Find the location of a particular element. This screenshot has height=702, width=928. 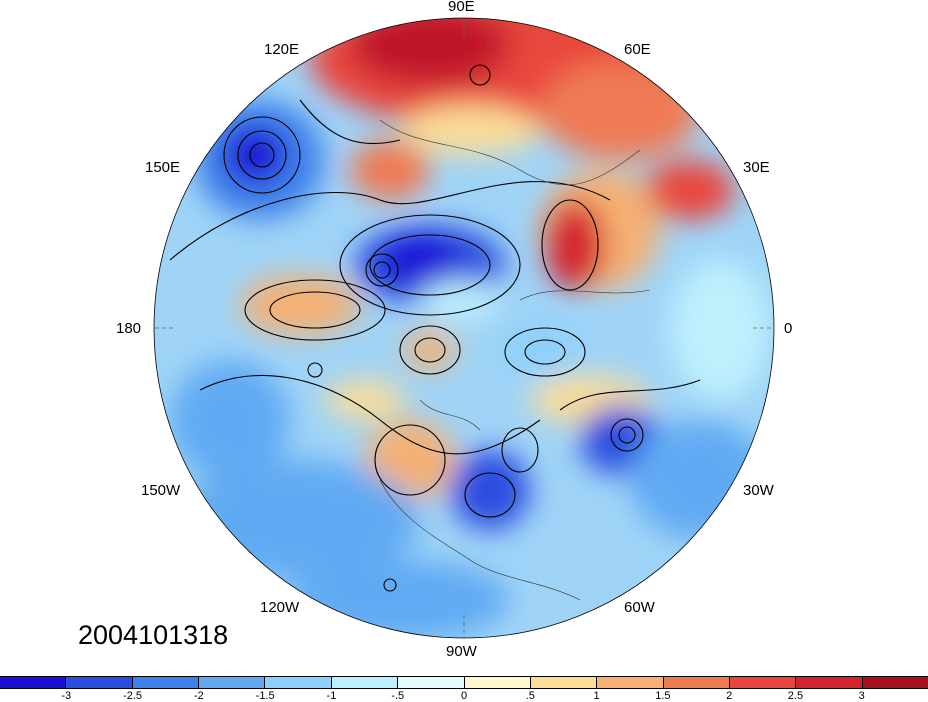

colorbar-tick-label: 1 is located at coordinates (596, 696).